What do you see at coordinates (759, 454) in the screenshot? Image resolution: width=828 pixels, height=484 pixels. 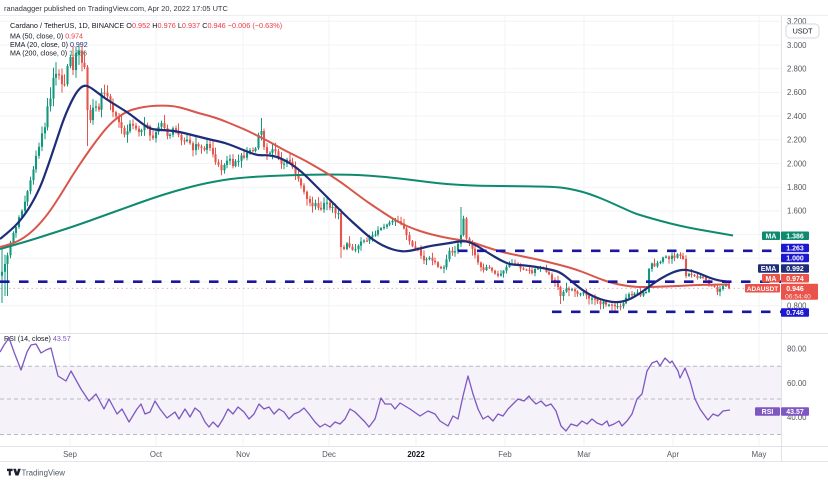 I see `svg-text: May` at bounding box center [759, 454].